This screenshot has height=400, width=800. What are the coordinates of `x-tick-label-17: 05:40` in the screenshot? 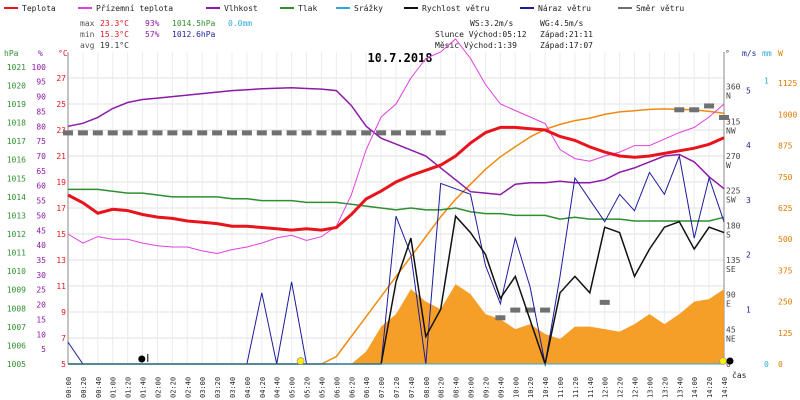 It's located at (322, 387).